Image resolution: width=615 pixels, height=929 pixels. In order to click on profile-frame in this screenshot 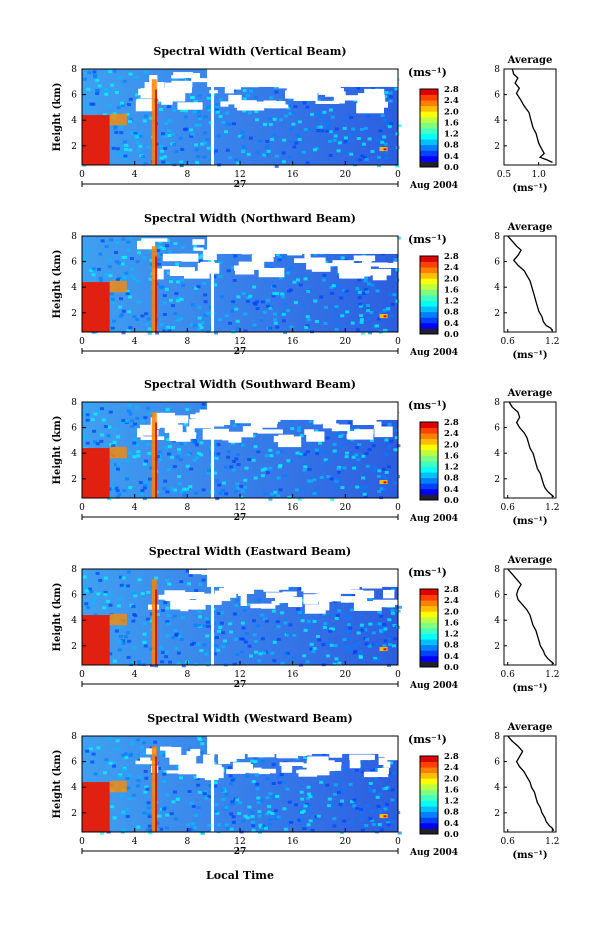, I will do `click(530, 284)`.